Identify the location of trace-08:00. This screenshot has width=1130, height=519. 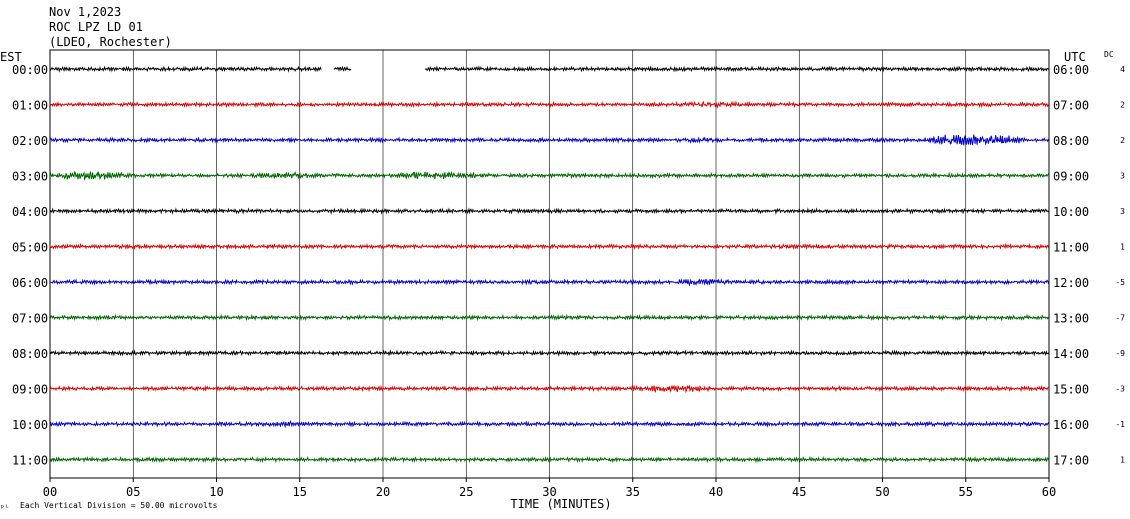
(549, 353).